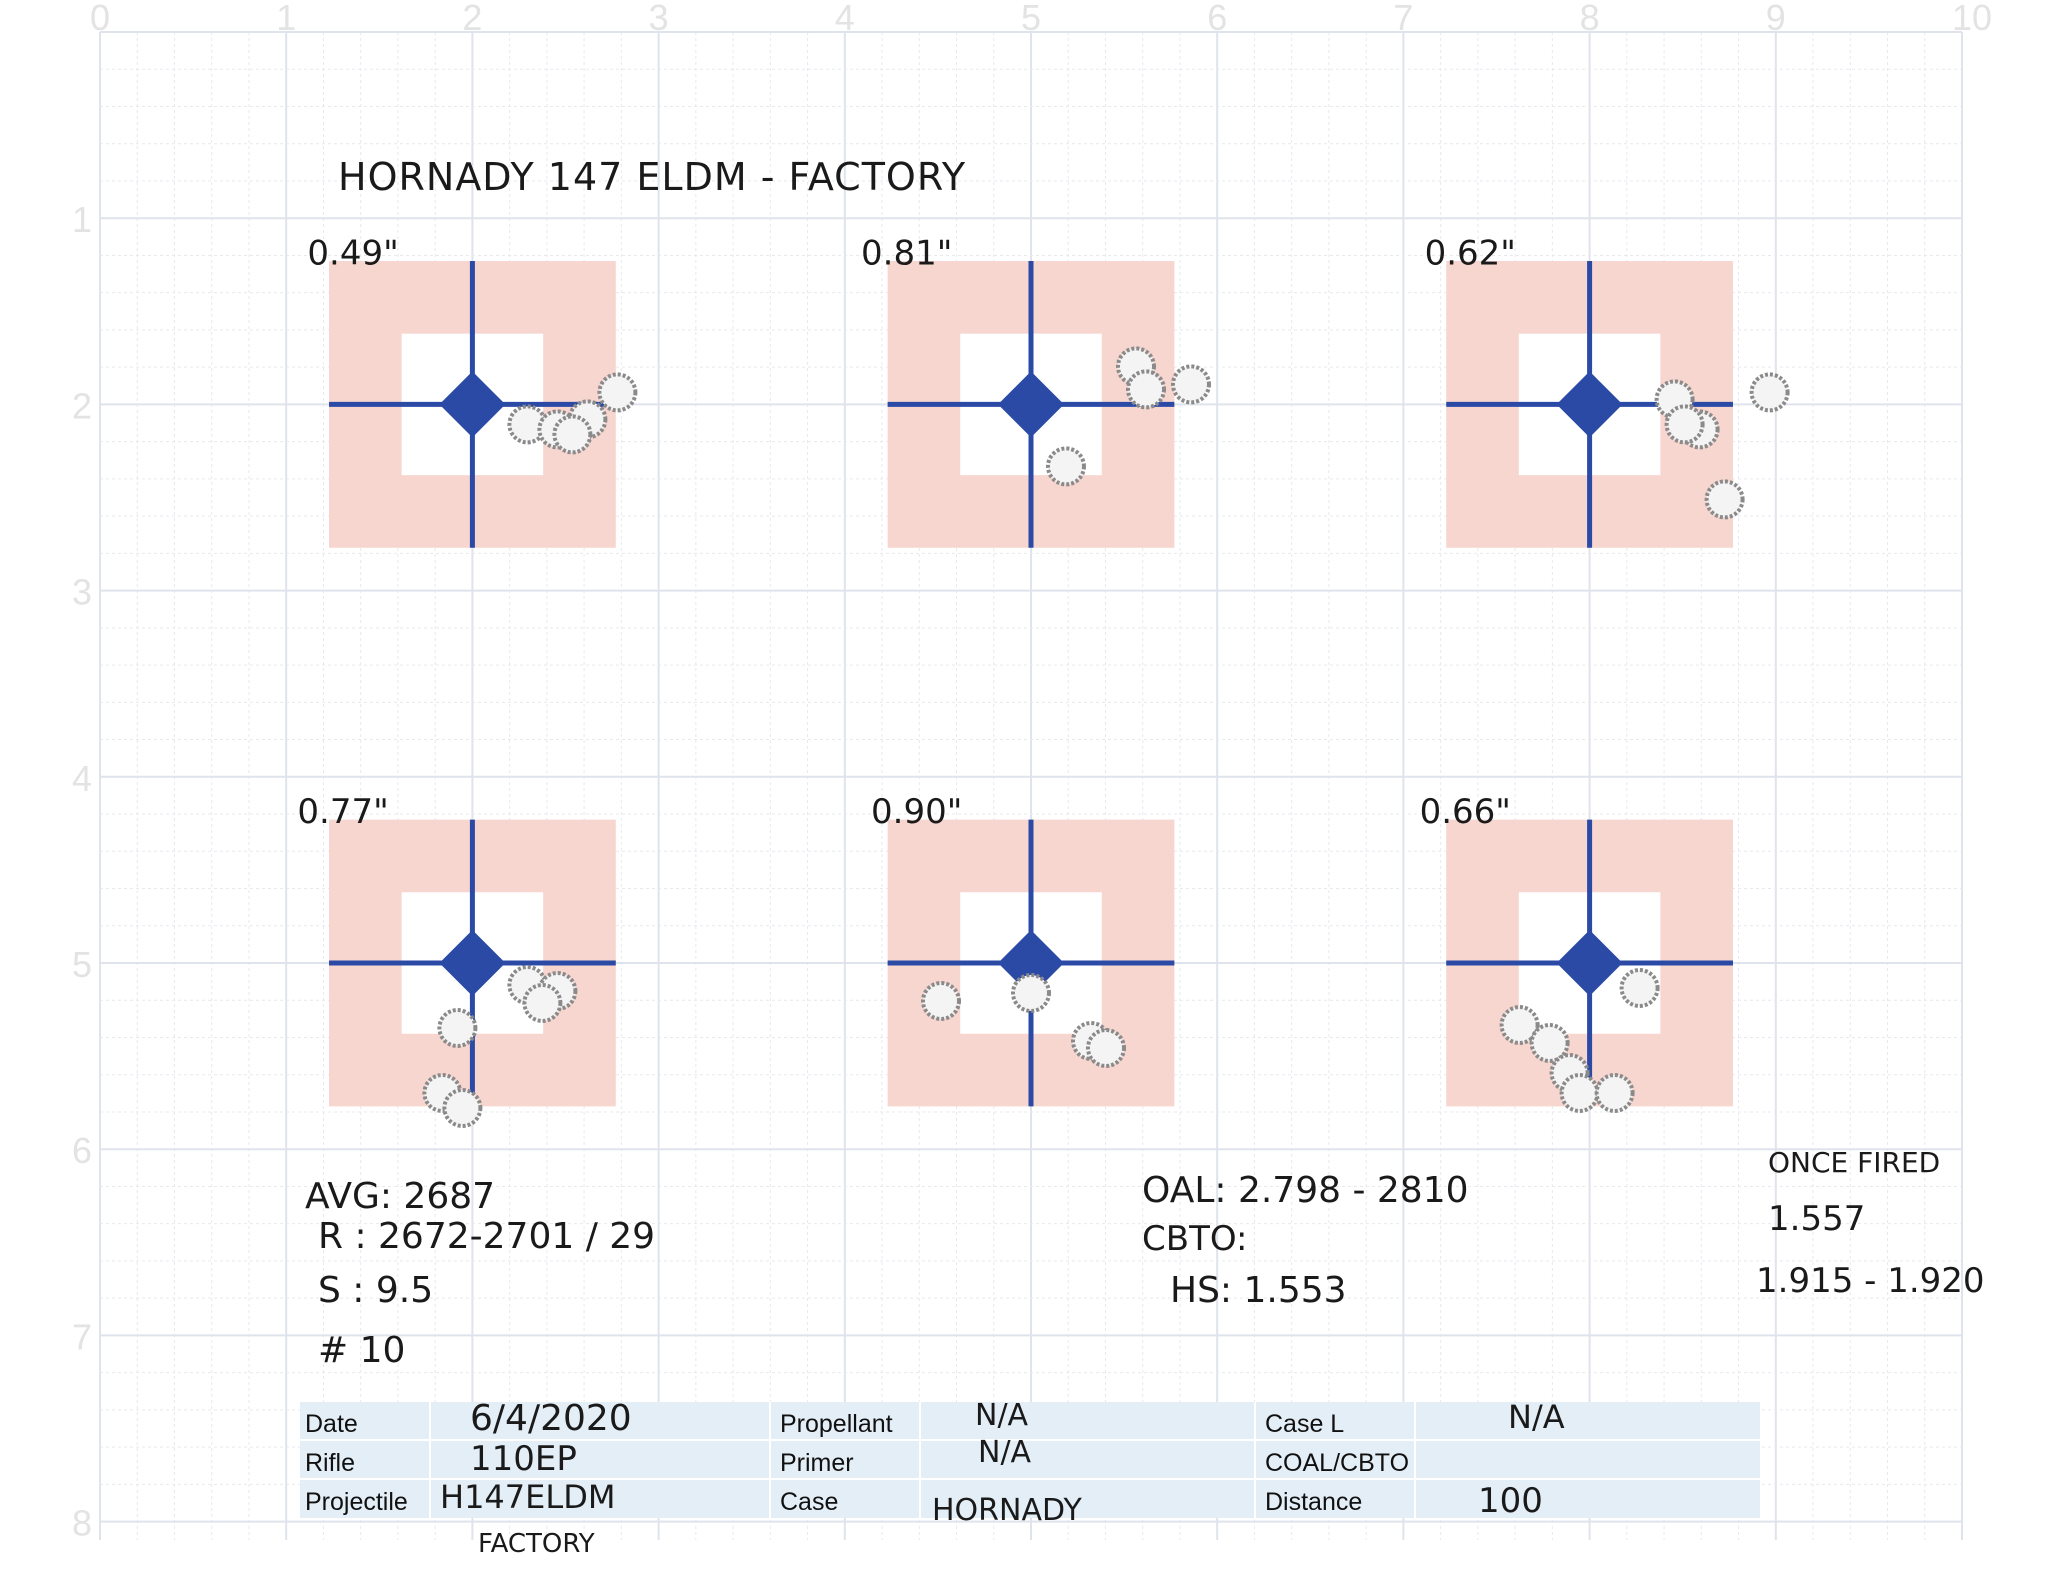 The height and width of the screenshot is (1583, 2048). I want to click on avg-velocity: AVG: 2687, so click(400, 1196).